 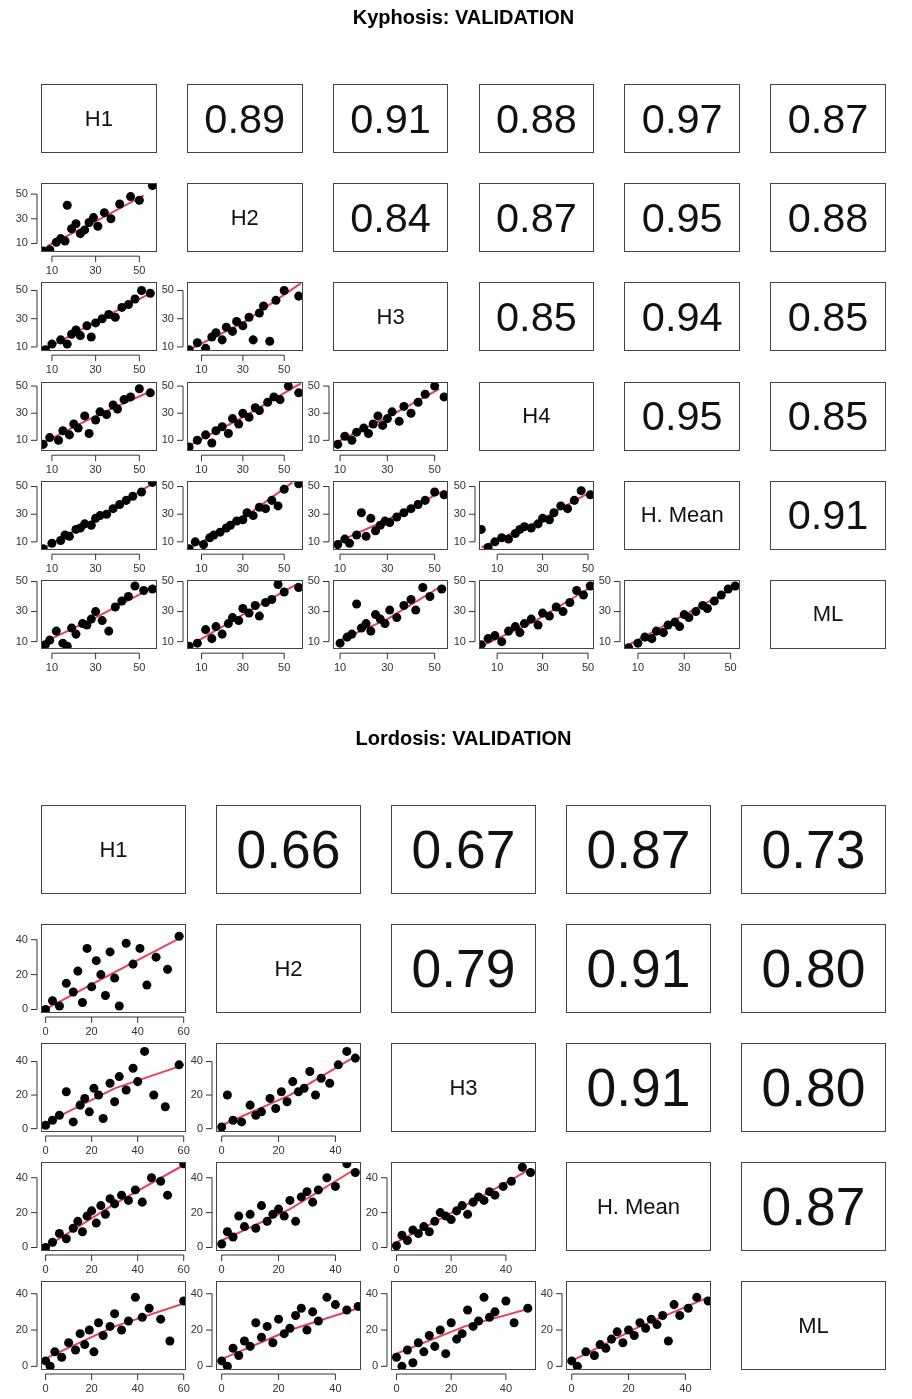 What do you see at coordinates (813, 968) in the screenshot?
I see `text: 0.80` at bounding box center [813, 968].